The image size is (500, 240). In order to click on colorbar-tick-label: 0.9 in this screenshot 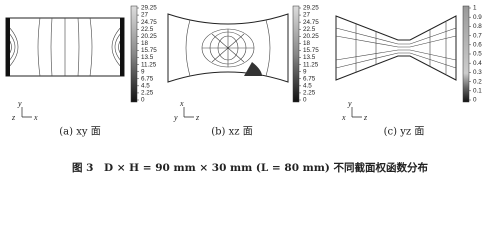, I will do `click(477, 17)`.